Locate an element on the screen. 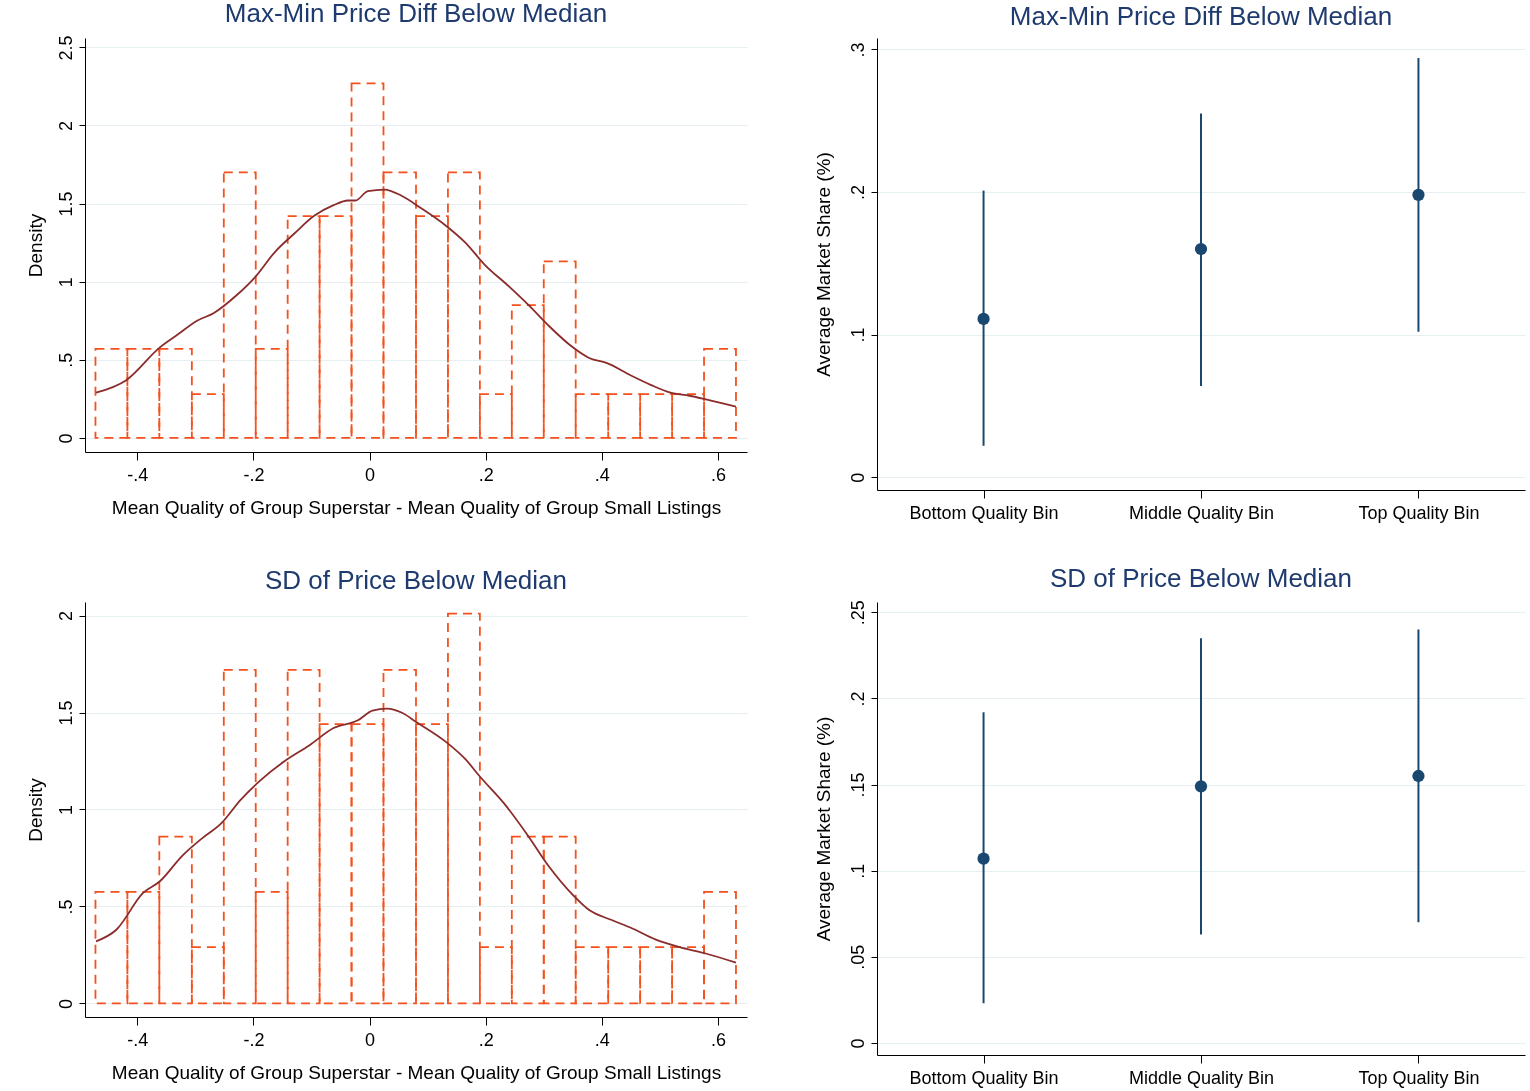 The height and width of the screenshot is (1091, 1530). y-tick-label: .25 is located at coordinates (857, 613).